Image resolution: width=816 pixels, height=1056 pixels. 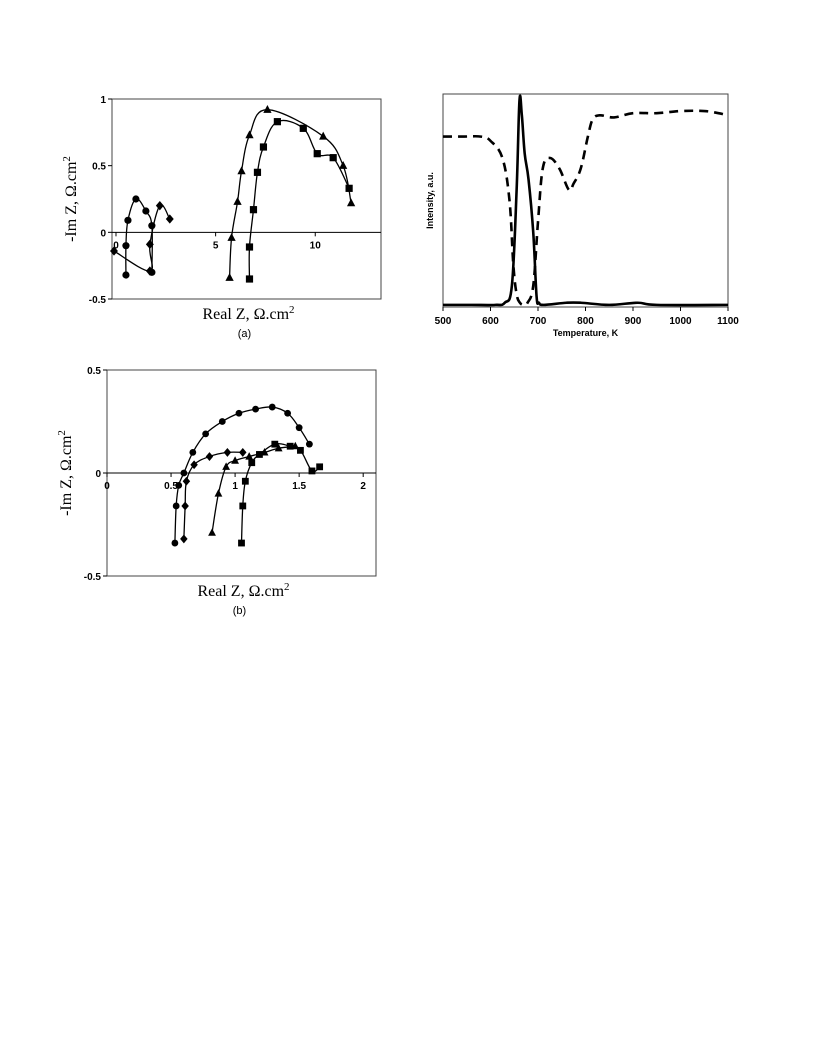 I want to click on series-line-diamond, so click(x=142, y=238).